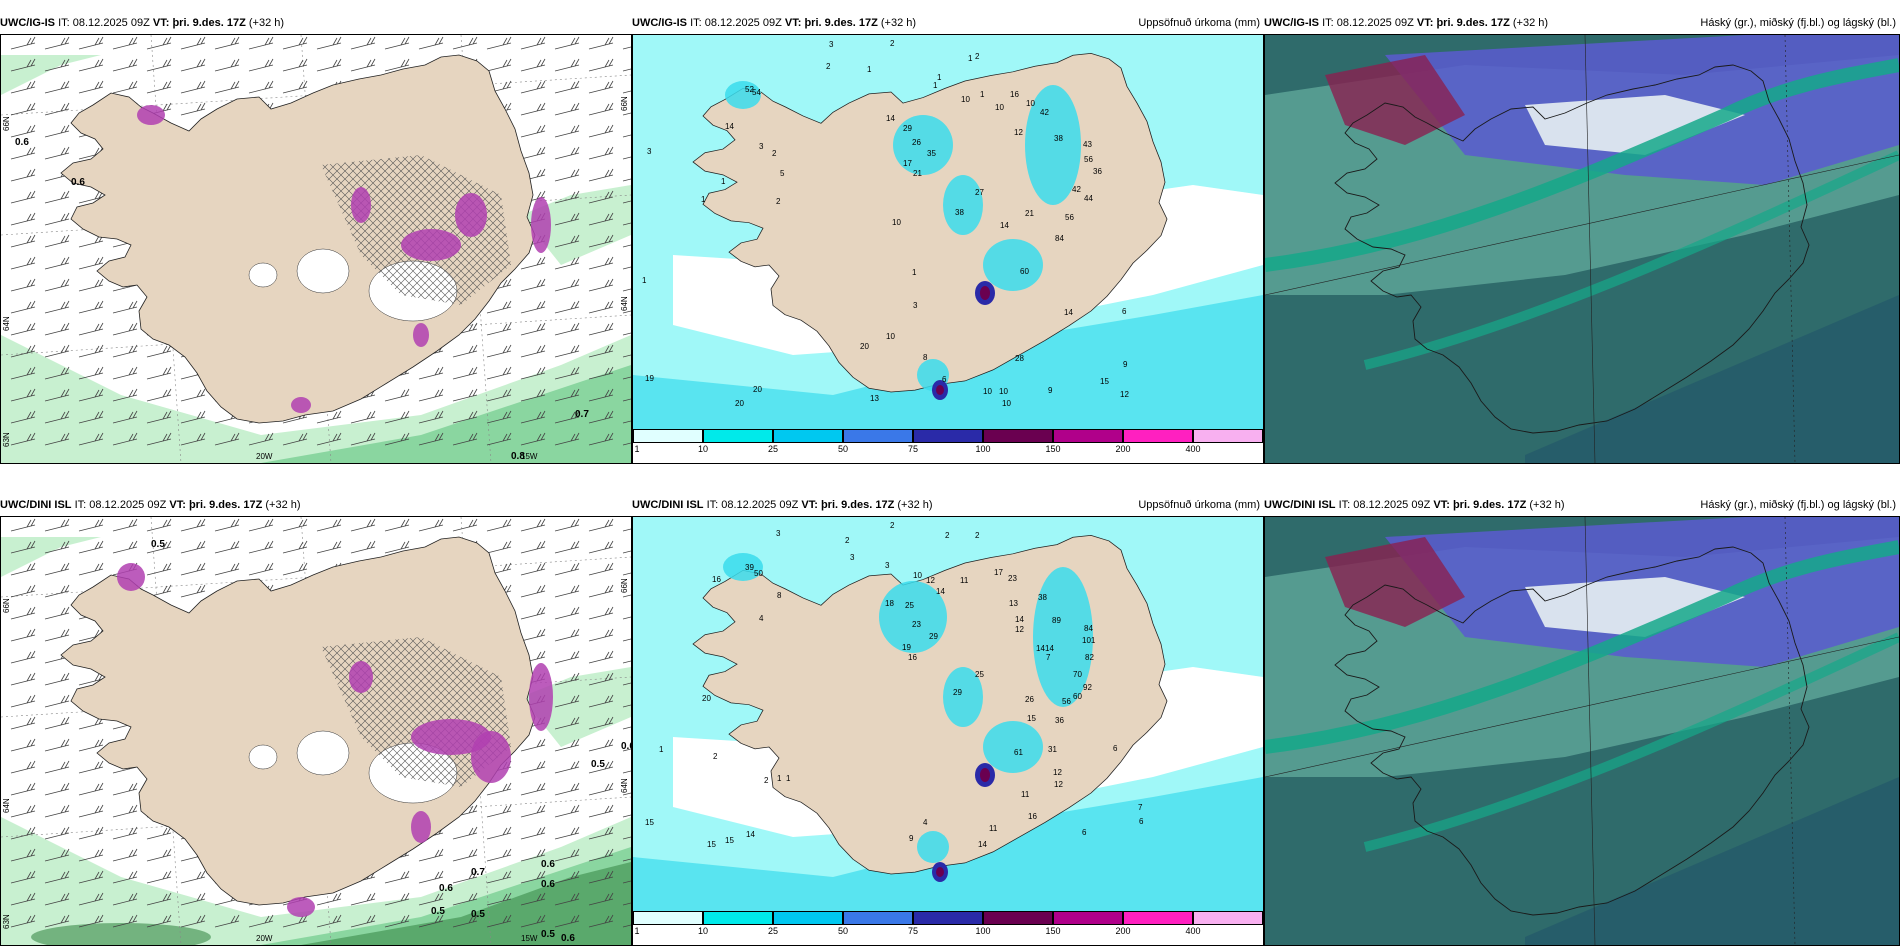 This screenshot has width=1900, height=950. I want to click on axis-label: 15W, so click(529, 456).